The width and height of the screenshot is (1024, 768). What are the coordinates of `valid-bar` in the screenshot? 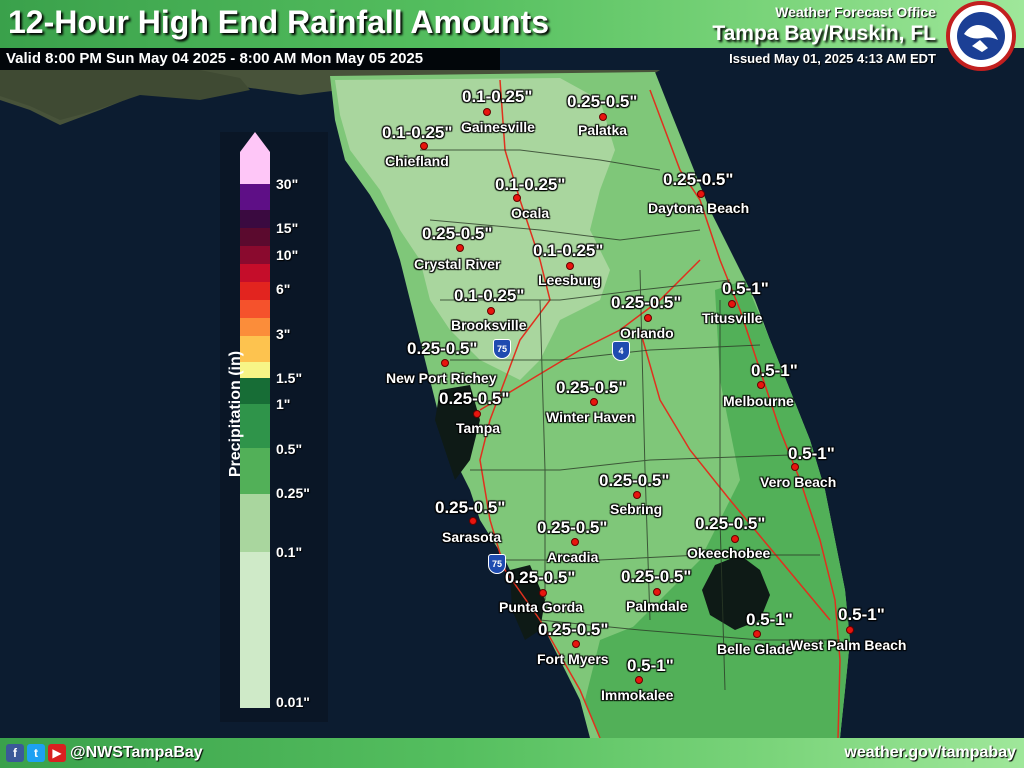 It's located at (250, 59).